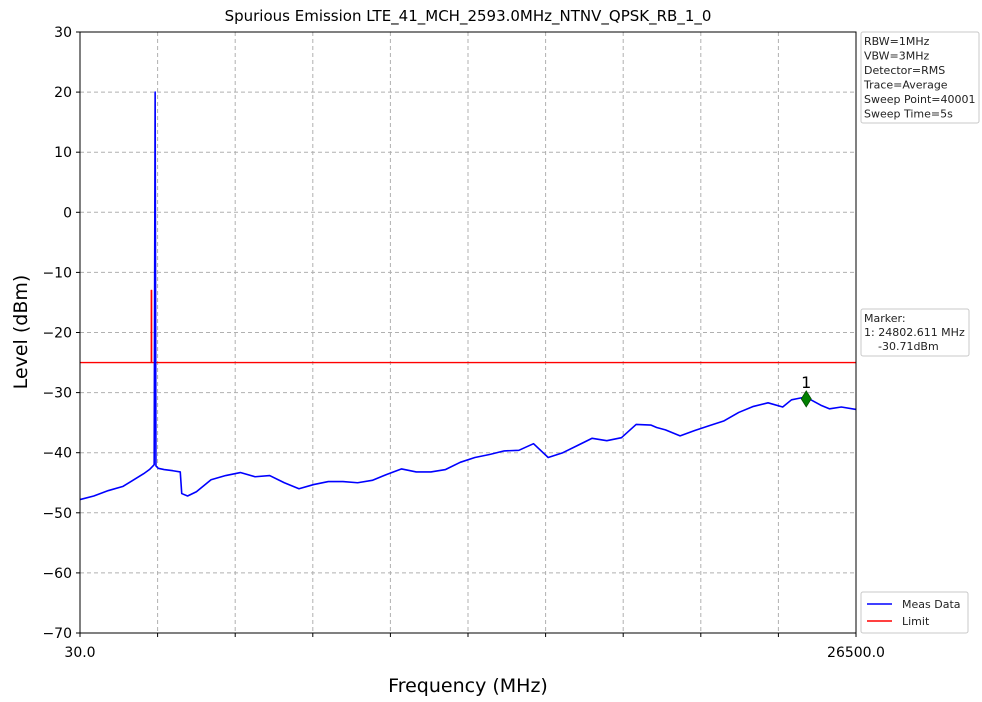  Describe the element at coordinates (79, 653) in the screenshot. I see `x-tick-label: 30.0` at that location.